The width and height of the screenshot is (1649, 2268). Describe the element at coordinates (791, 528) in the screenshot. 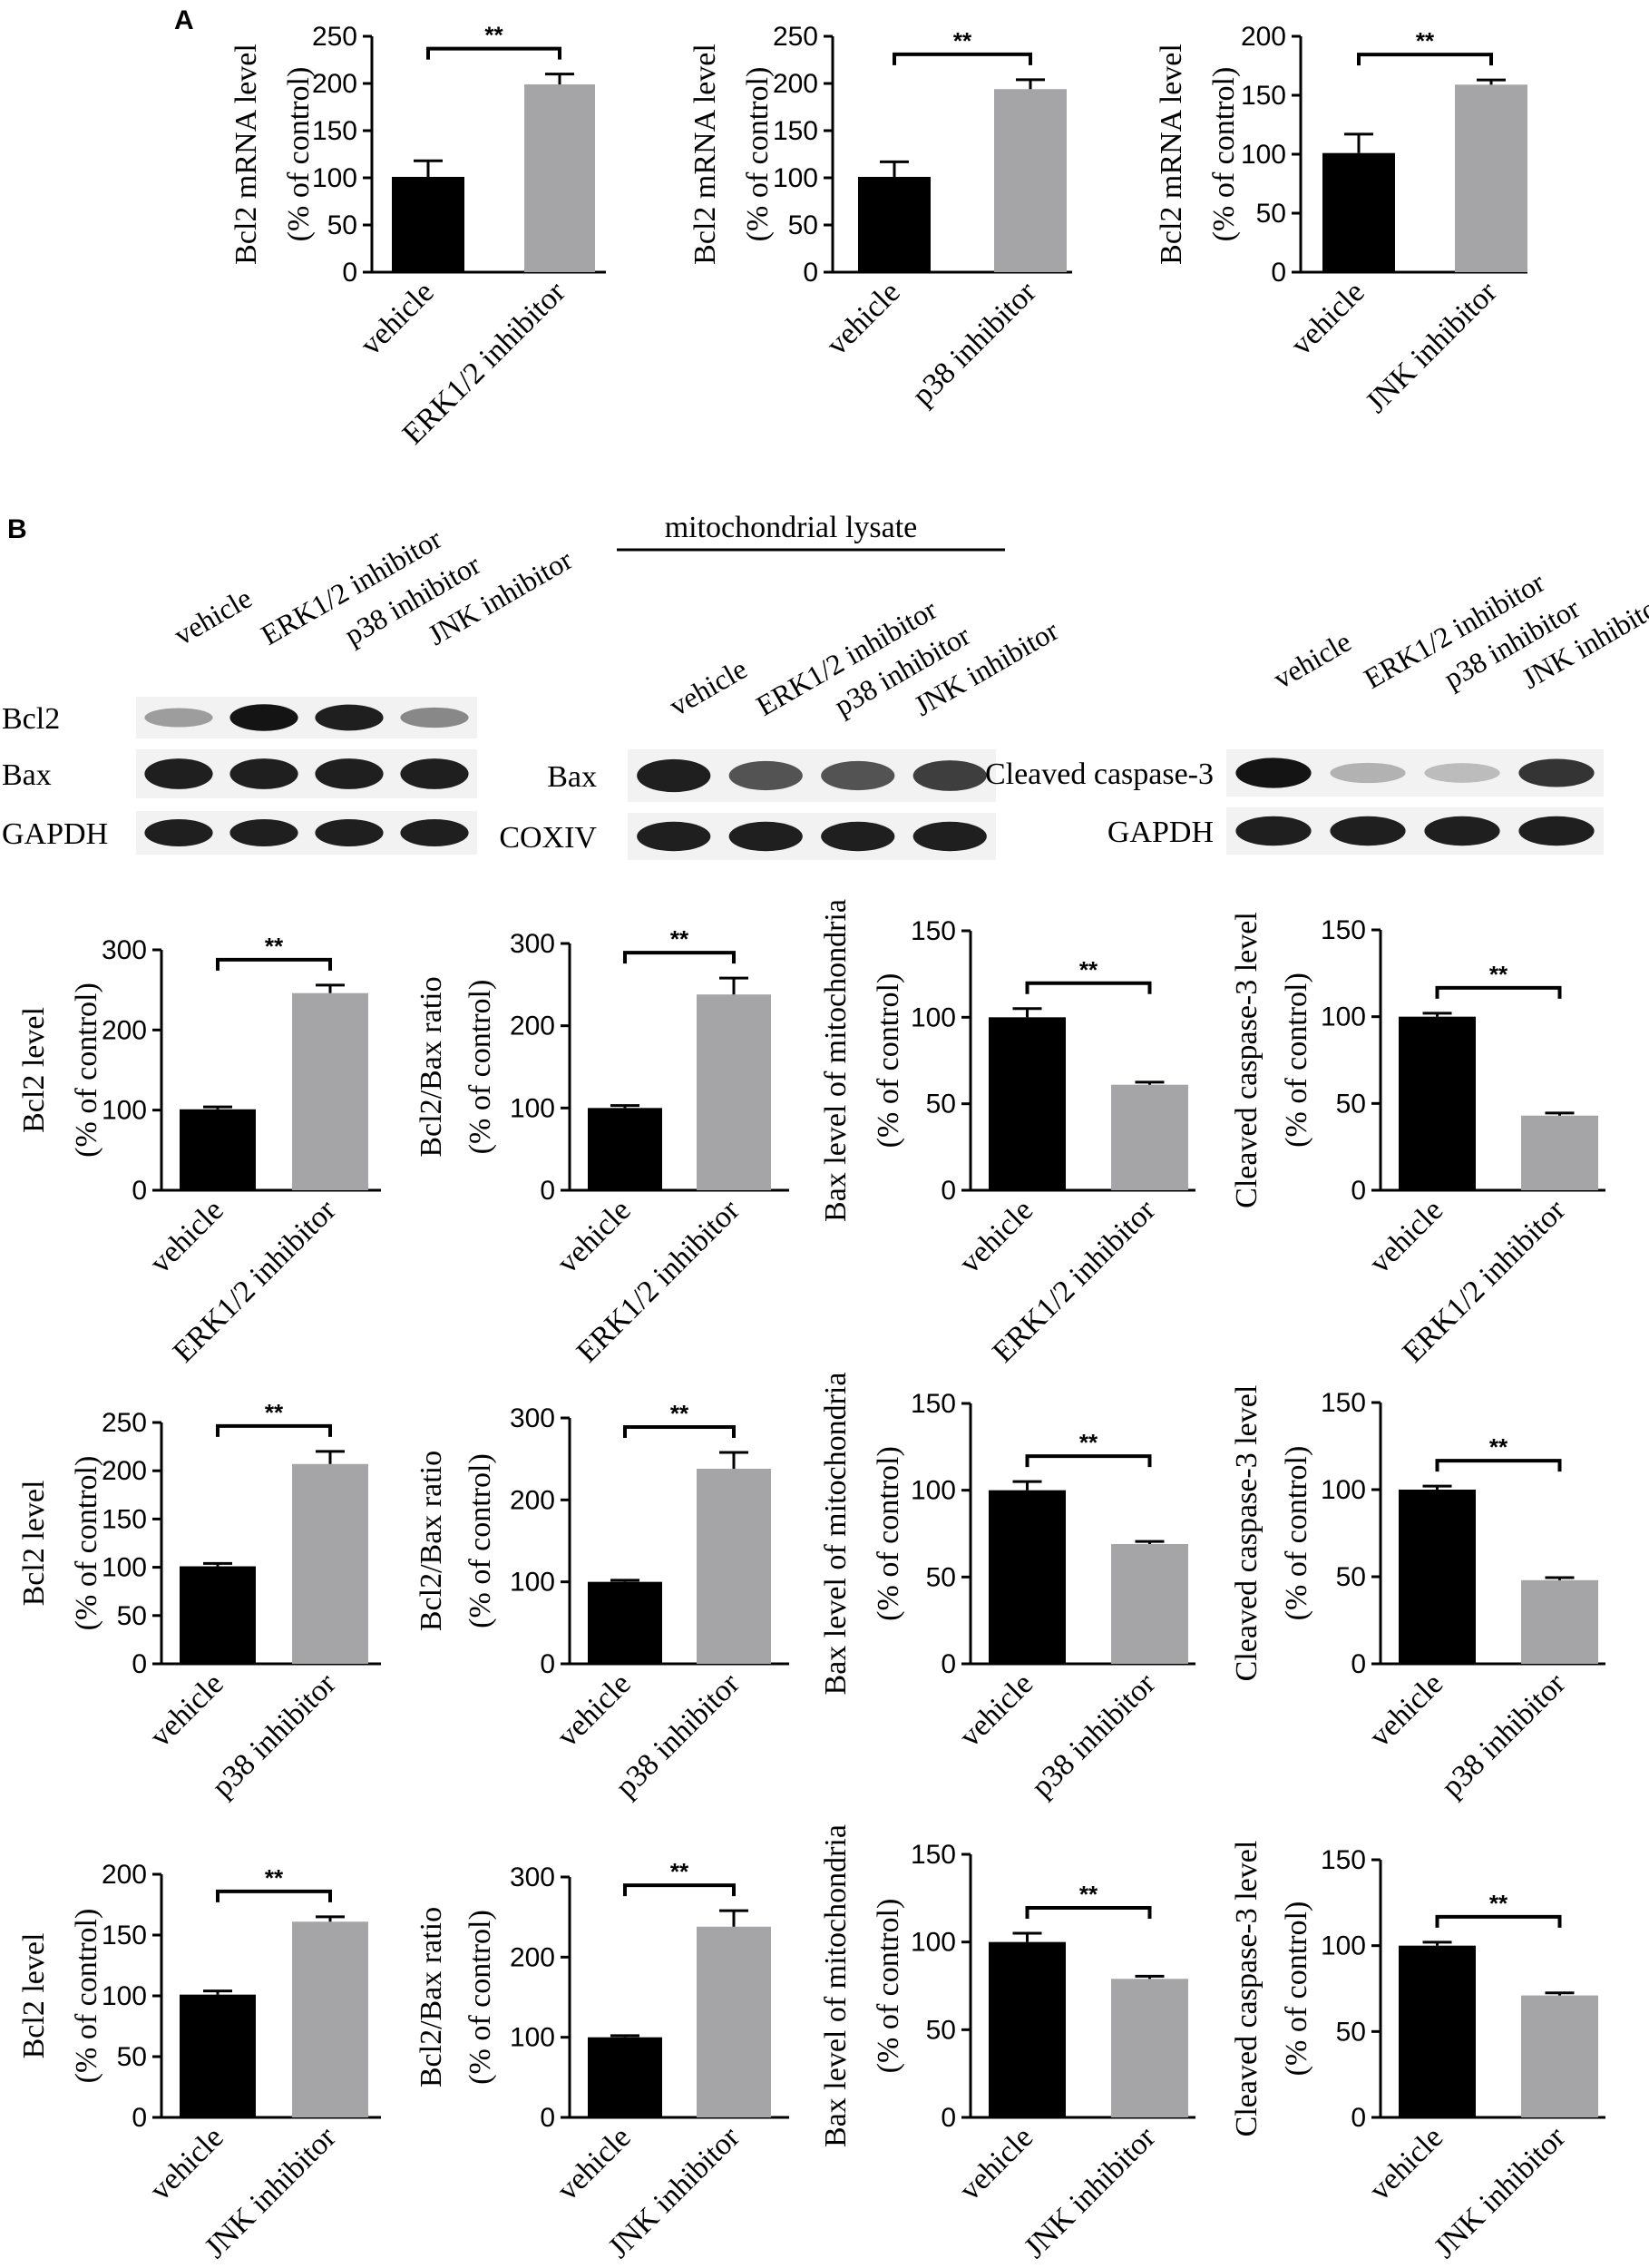

I see `blot-header: mitochondrial lysate` at that location.